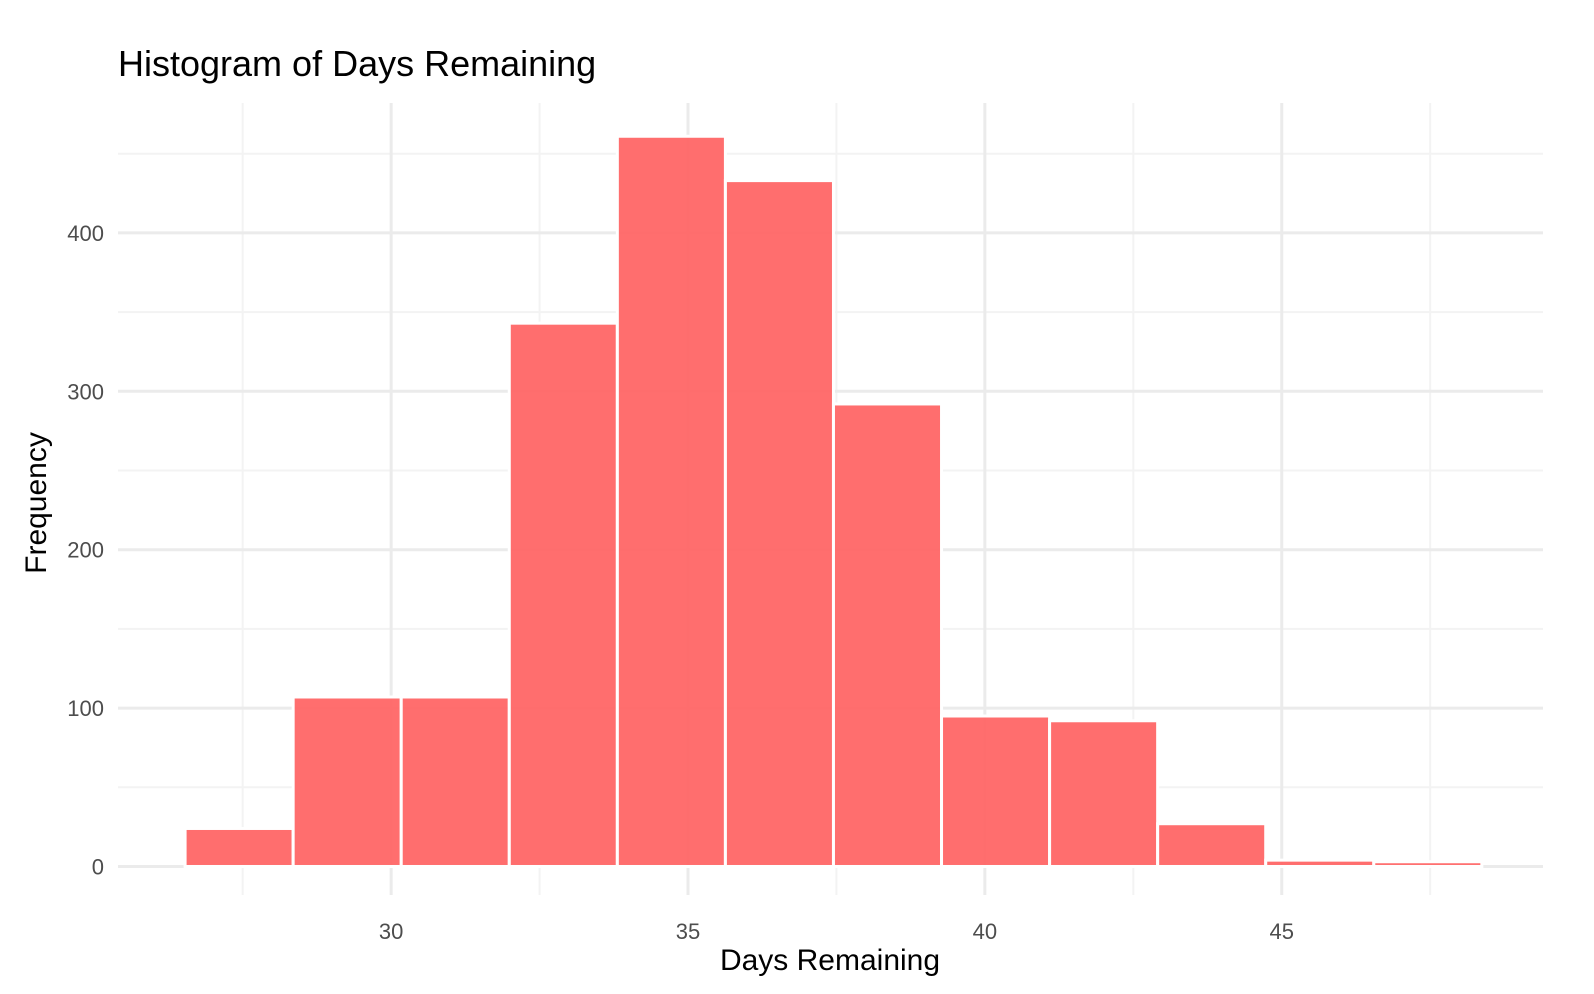 This screenshot has height=994, width=1594. What do you see at coordinates (98, 866) in the screenshot?
I see `y-tick-label: 0` at bounding box center [98, 866].